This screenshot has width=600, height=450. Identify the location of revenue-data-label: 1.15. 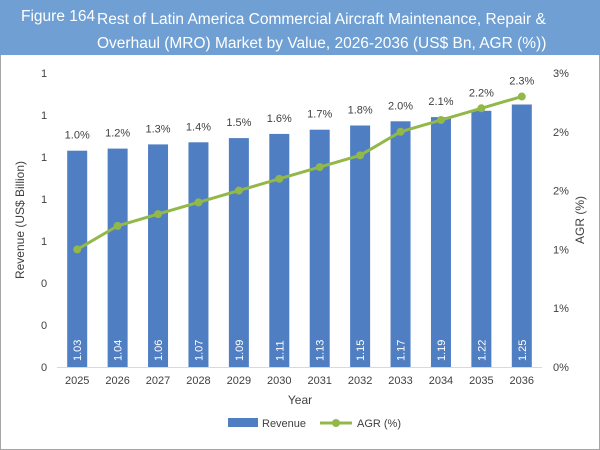
(361, 350).